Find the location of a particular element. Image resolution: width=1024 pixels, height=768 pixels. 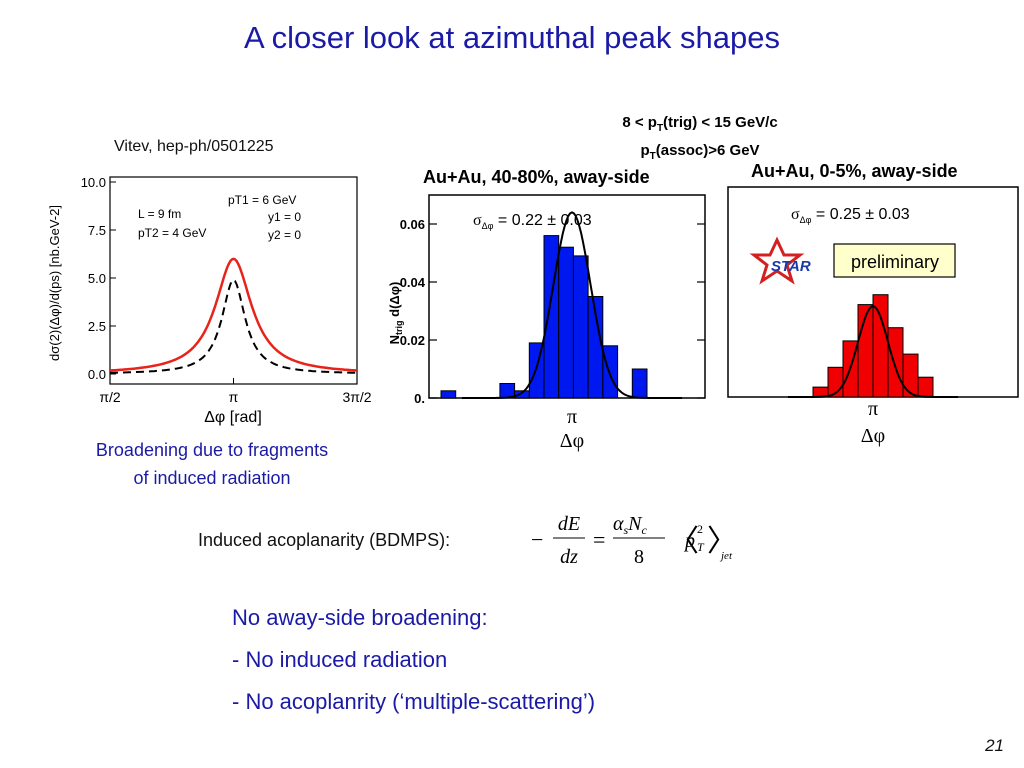

theory-x-tick-label: π is located at coordinates (234, 397).